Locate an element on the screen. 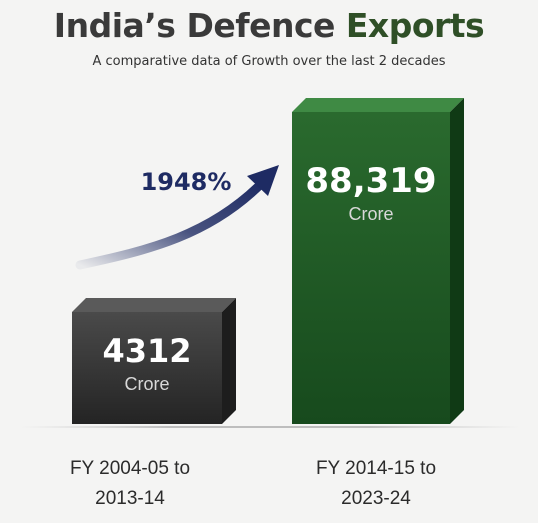 Image resolution: width=538 pixels, height=523 pixels. growth-annotation: 1948% is located at coordinates (186, 182).